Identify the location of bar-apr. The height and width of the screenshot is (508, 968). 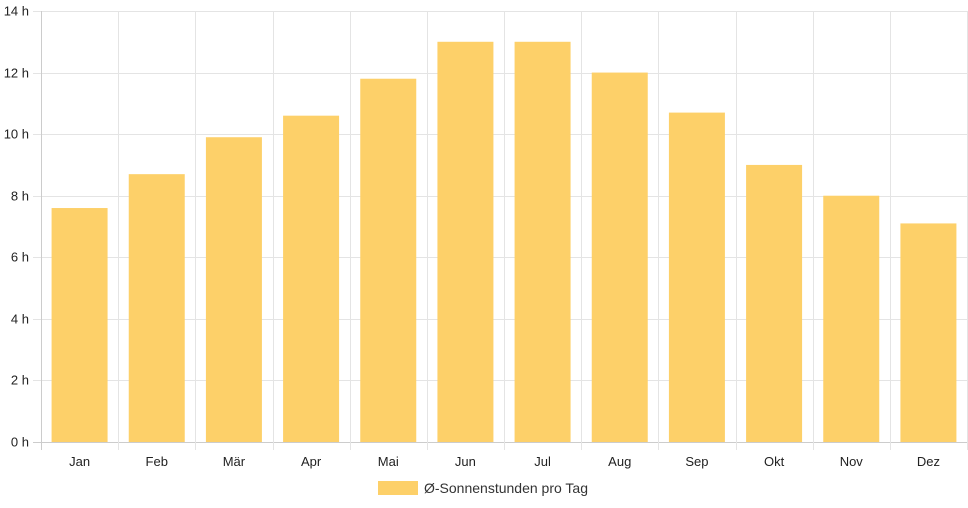
(311, 279).